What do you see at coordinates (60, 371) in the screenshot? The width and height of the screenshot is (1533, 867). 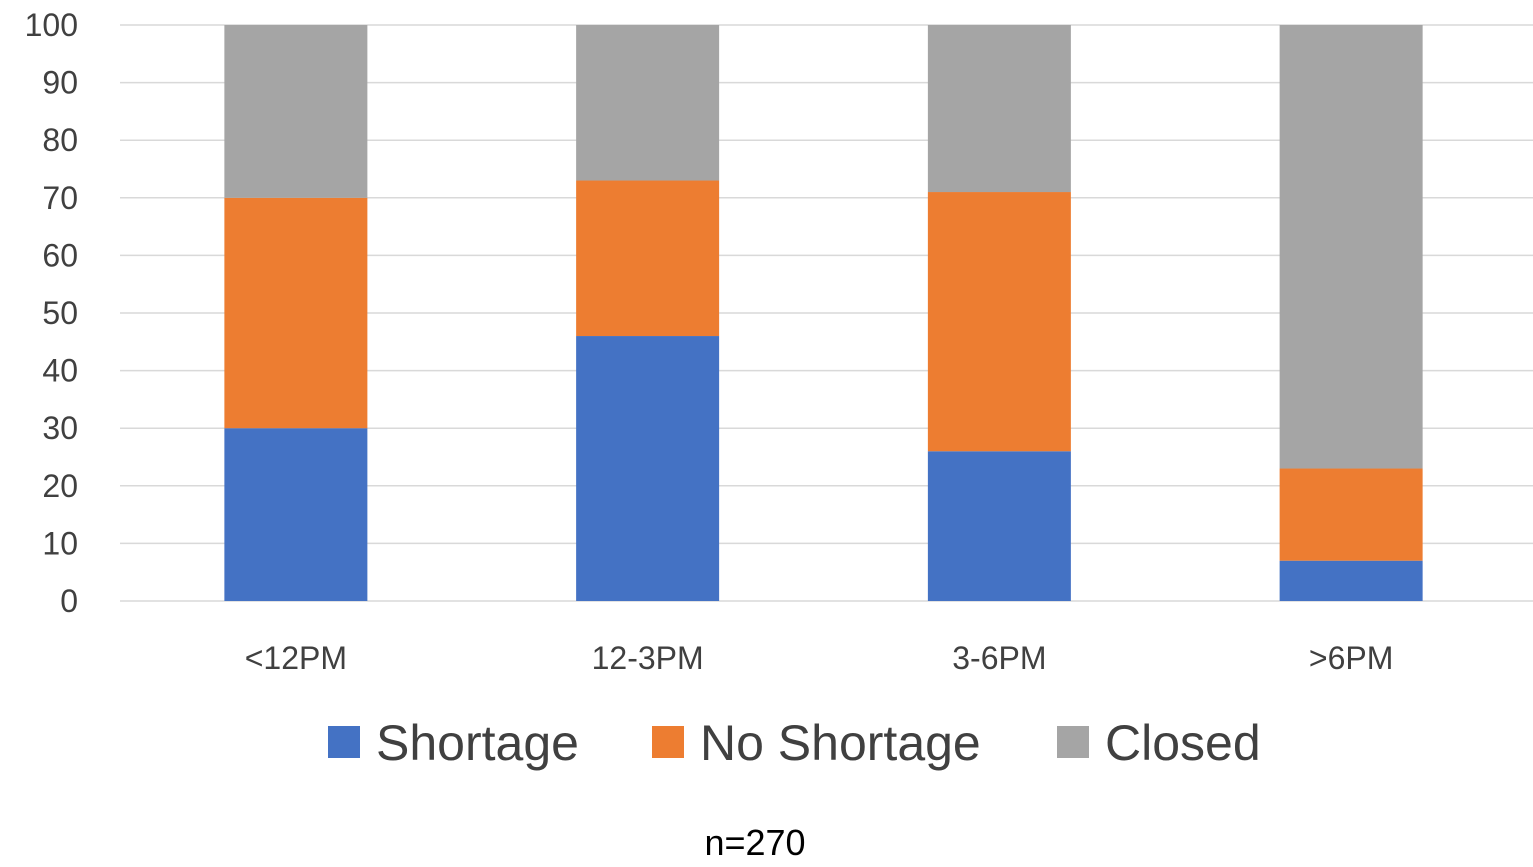 I see `y-tick-label: 40` at bounding box center [60, 371].